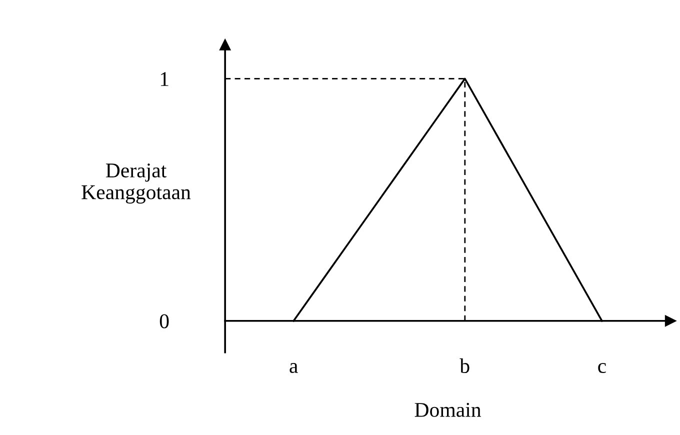 The height and width of the screenshot is (435, 680). Describe the element at coordinates (164, 321) in the screenshot. I see `y-tick-label: 0` at that location.